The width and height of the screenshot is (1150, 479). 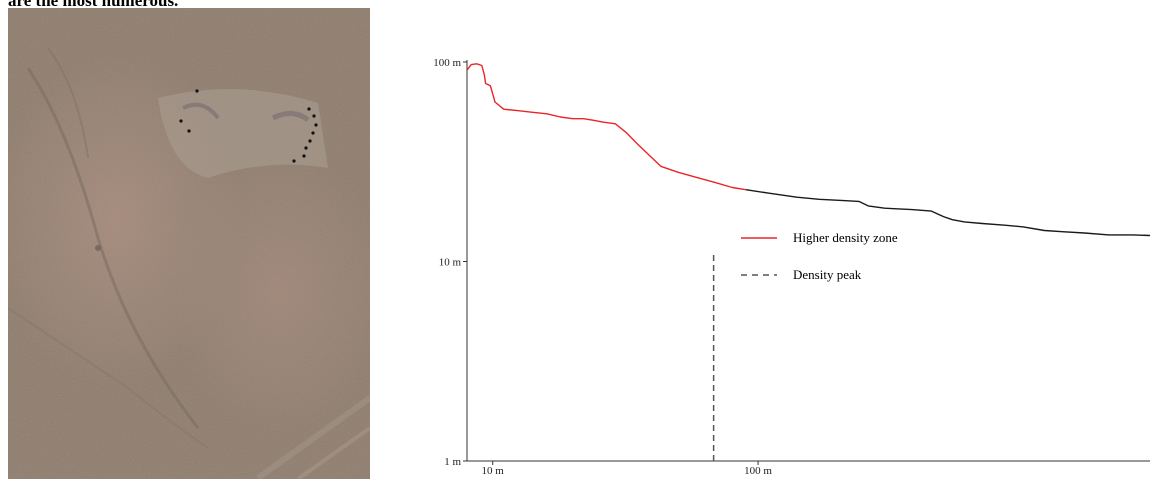 I want to click on x-tick-label: 10 m, so click(x=493, y=471).